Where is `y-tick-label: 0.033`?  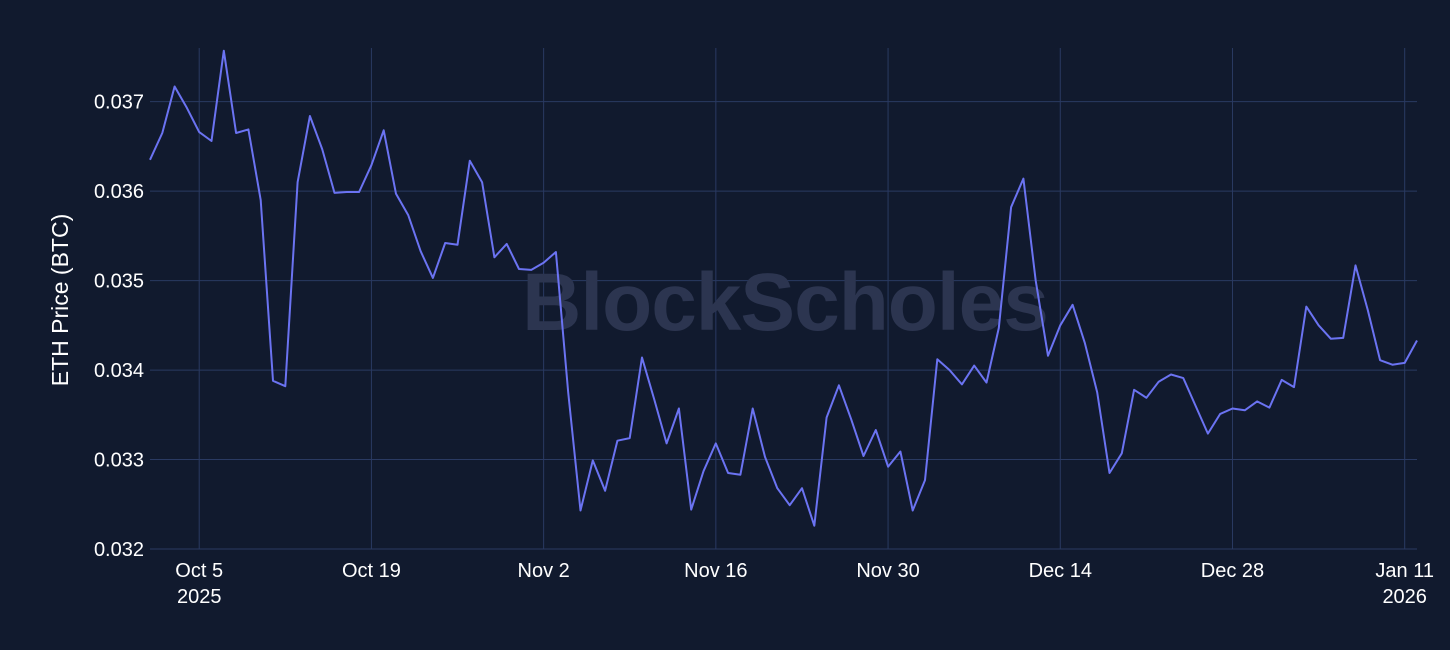
y-tick-label: 0.033 is located at coordinates (119, 461).